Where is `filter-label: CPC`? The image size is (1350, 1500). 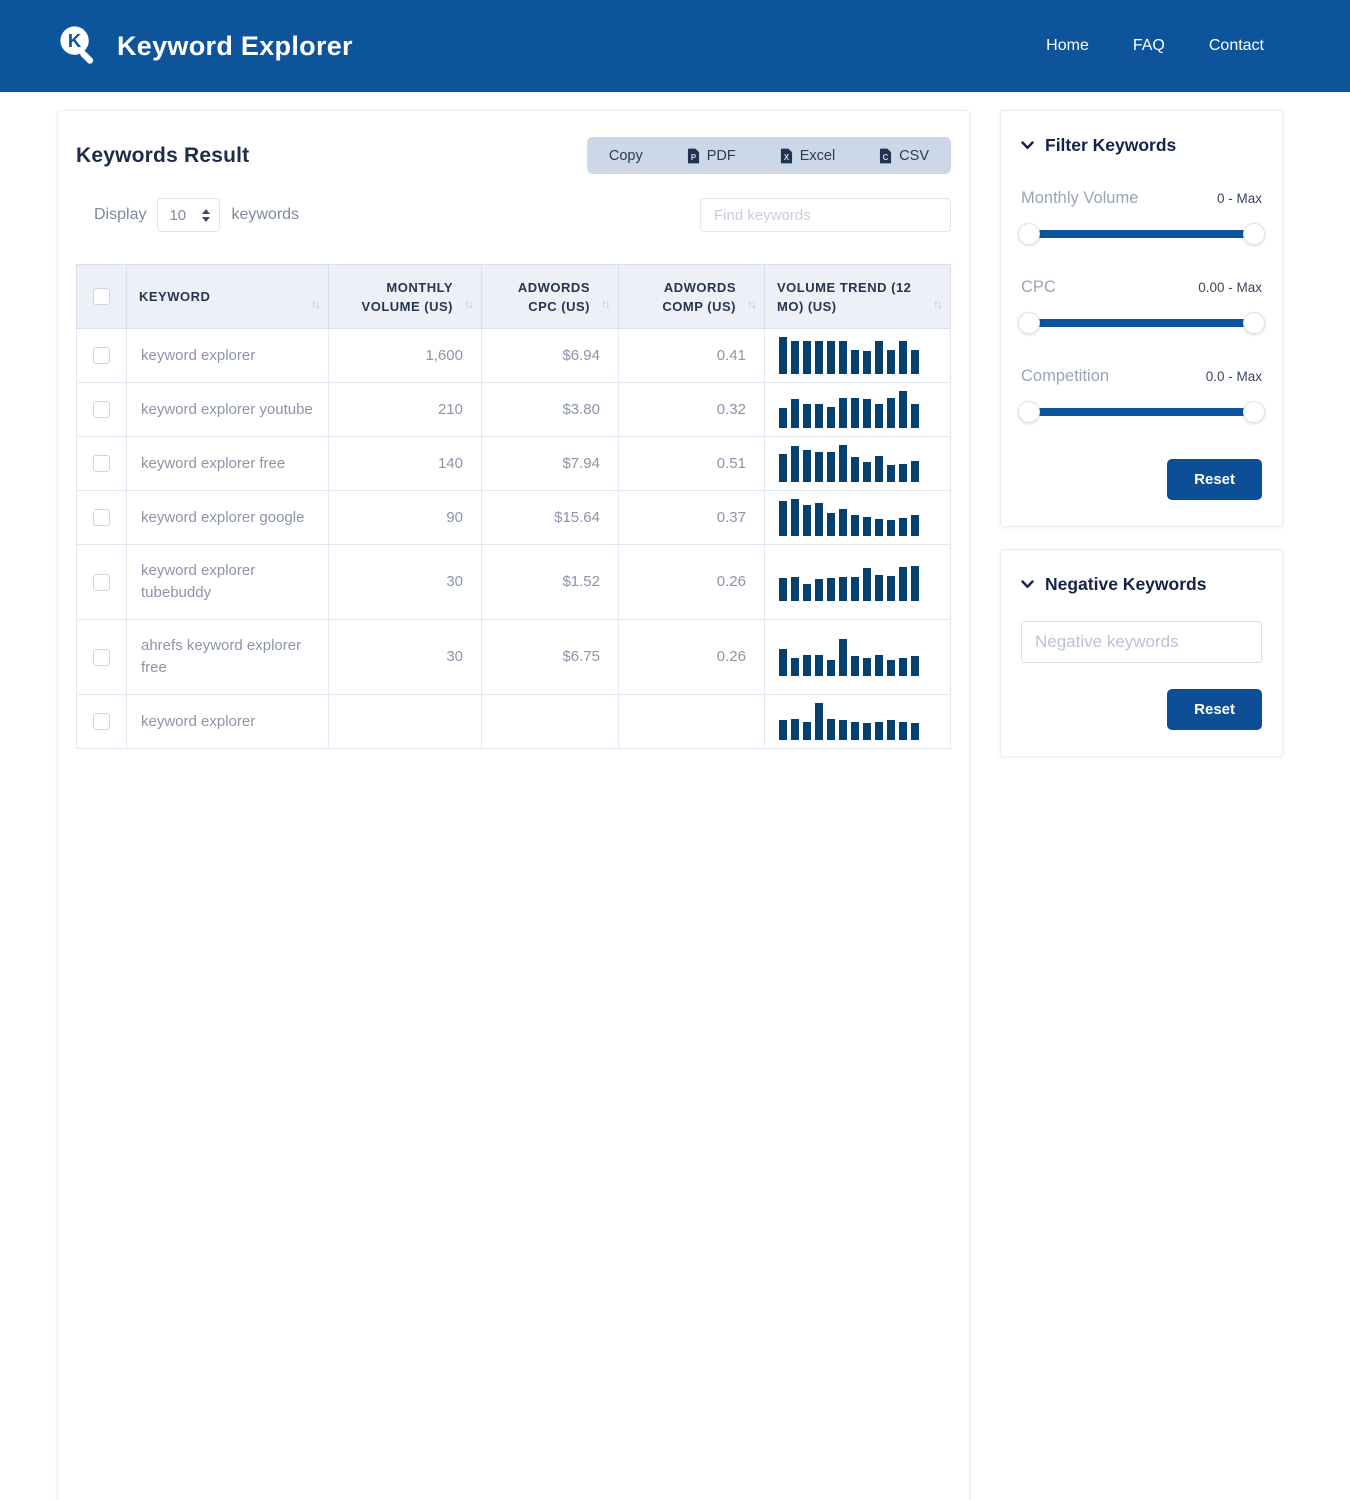
filter-label: CPC is located at coordinates (1038, 287).